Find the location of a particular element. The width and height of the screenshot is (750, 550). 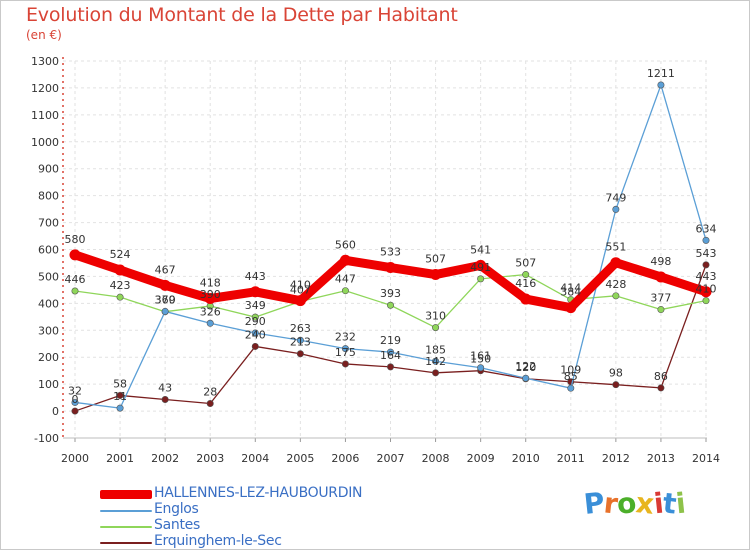

data-label-erquinghem-le-sec: 0 is located at coordinates (75, 399).